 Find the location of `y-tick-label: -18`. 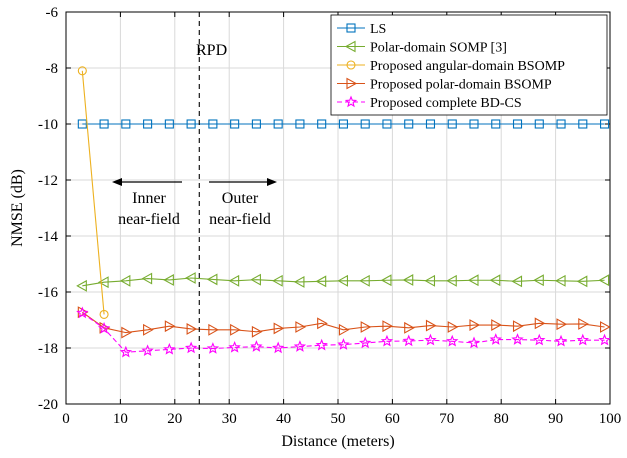

y-tick-label: -18 is located at coordinates (48, 349).